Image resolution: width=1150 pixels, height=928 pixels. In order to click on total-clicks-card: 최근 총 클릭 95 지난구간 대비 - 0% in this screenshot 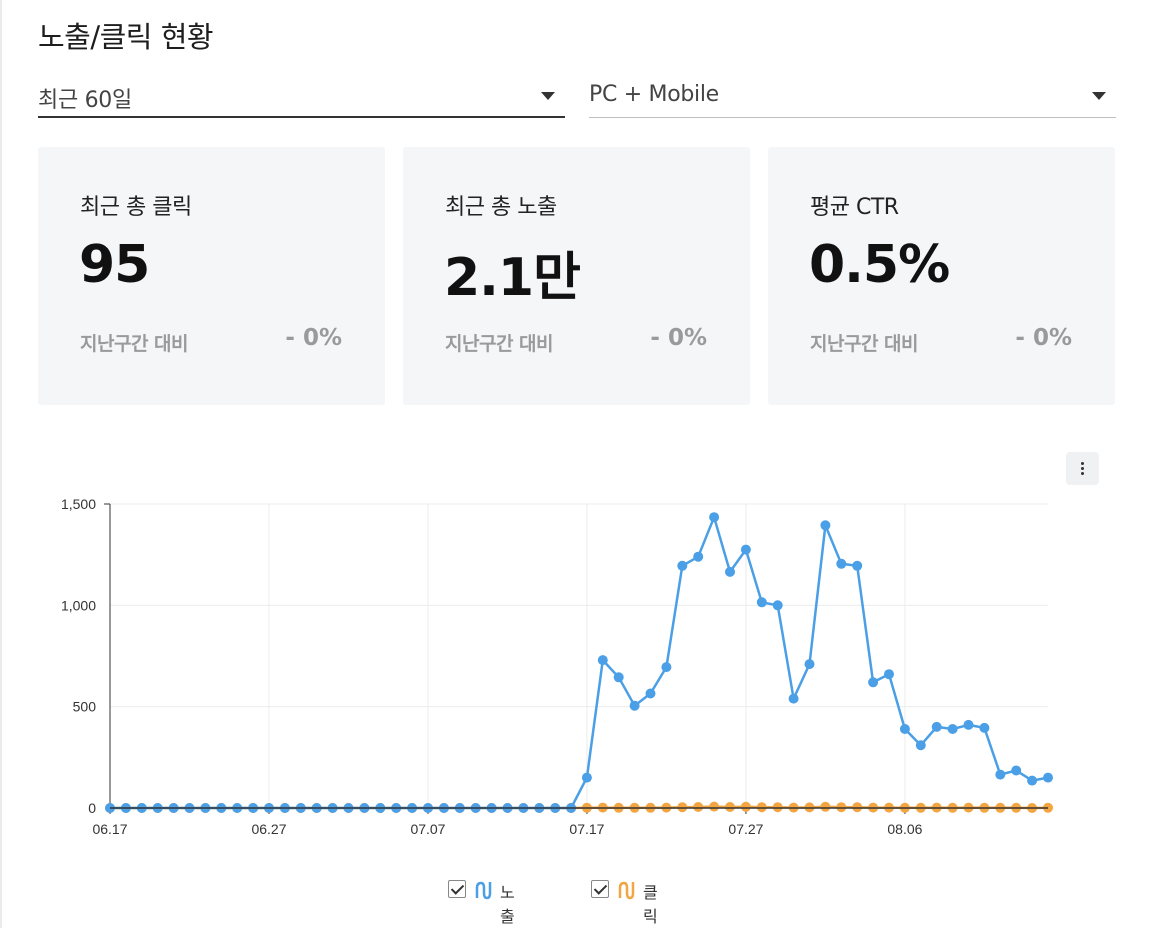, I will do `click(211, 276)`.